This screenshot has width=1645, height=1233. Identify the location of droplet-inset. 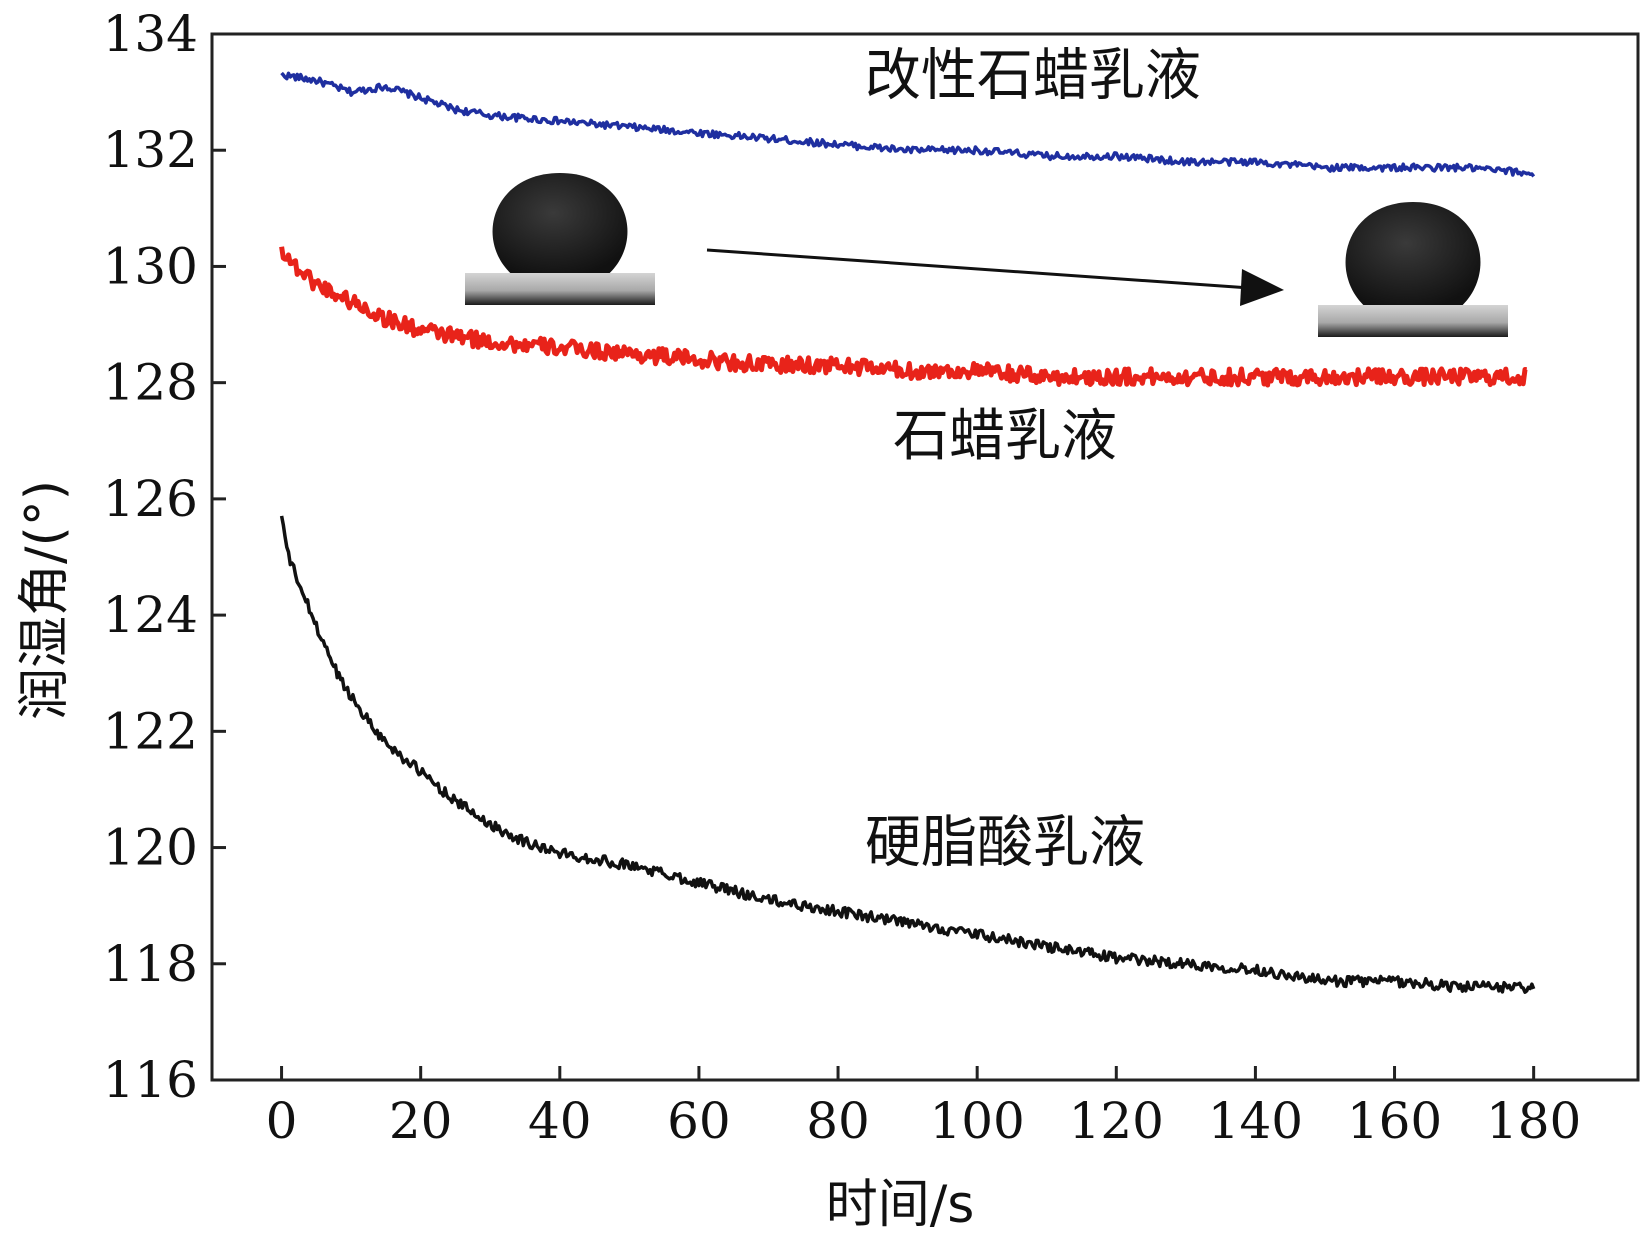
(986, 255).